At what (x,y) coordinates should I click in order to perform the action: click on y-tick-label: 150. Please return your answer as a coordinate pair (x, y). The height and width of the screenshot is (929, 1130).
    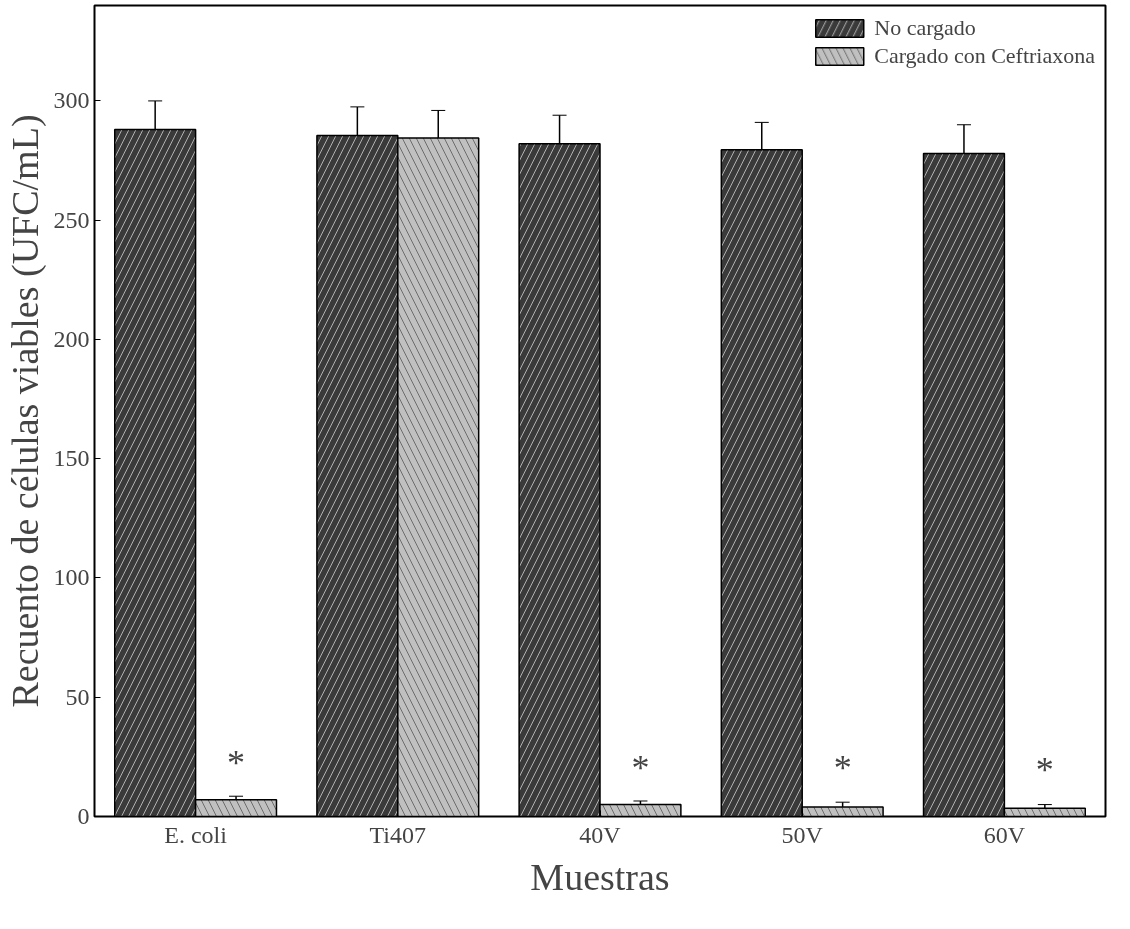
    Looking at the image, I should click on (71, 458).